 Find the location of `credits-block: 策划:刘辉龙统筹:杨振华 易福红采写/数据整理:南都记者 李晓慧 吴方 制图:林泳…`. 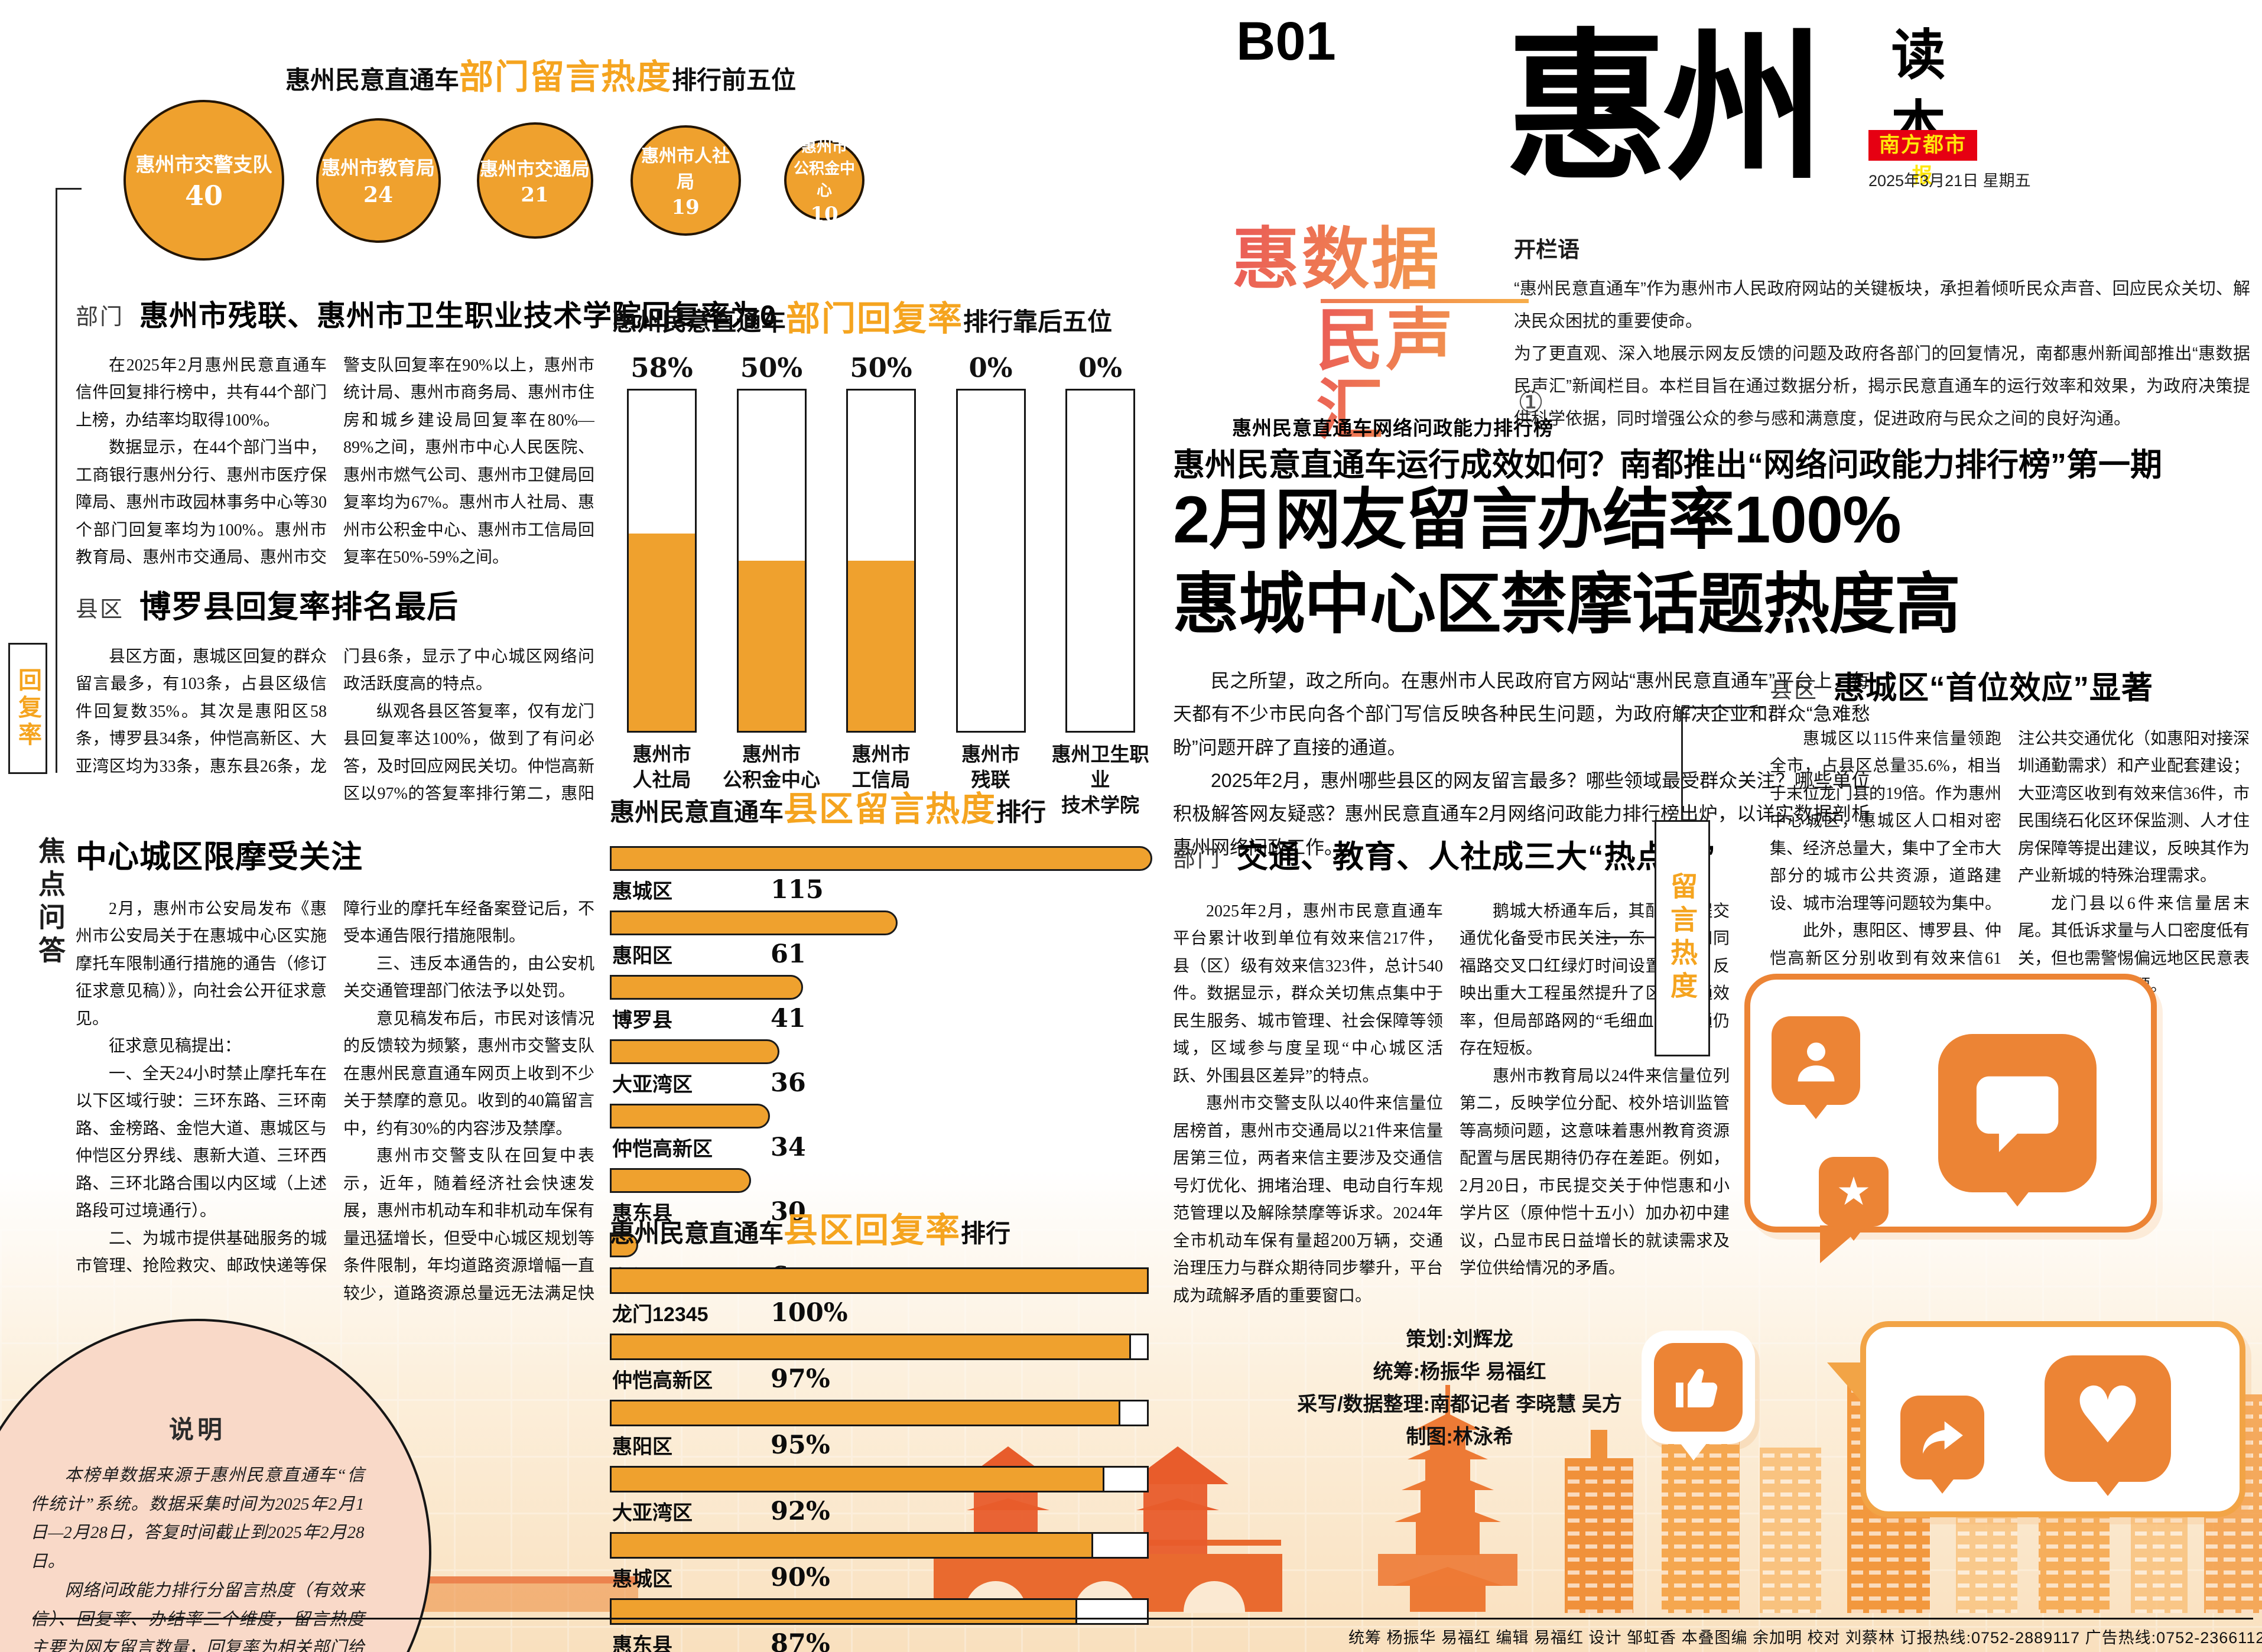

credits-block: 策划:刘辉龙统筹:杨振华 易福红采写/数据整理:南都记者 李晓慧 吴方 制图:林泳… is located at coordinates (1459, 1388).